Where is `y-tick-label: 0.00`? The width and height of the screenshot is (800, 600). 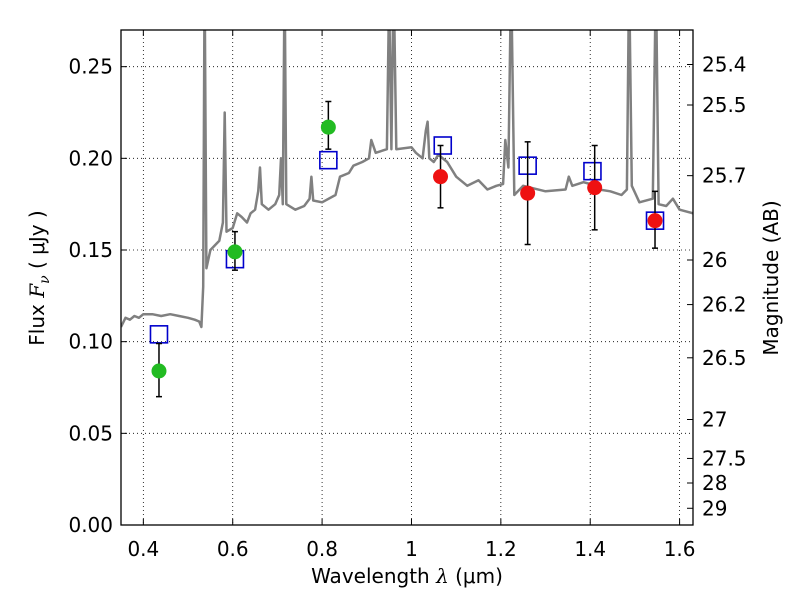 y-tick-label: 0.00 is located at coordinates (90, 525).